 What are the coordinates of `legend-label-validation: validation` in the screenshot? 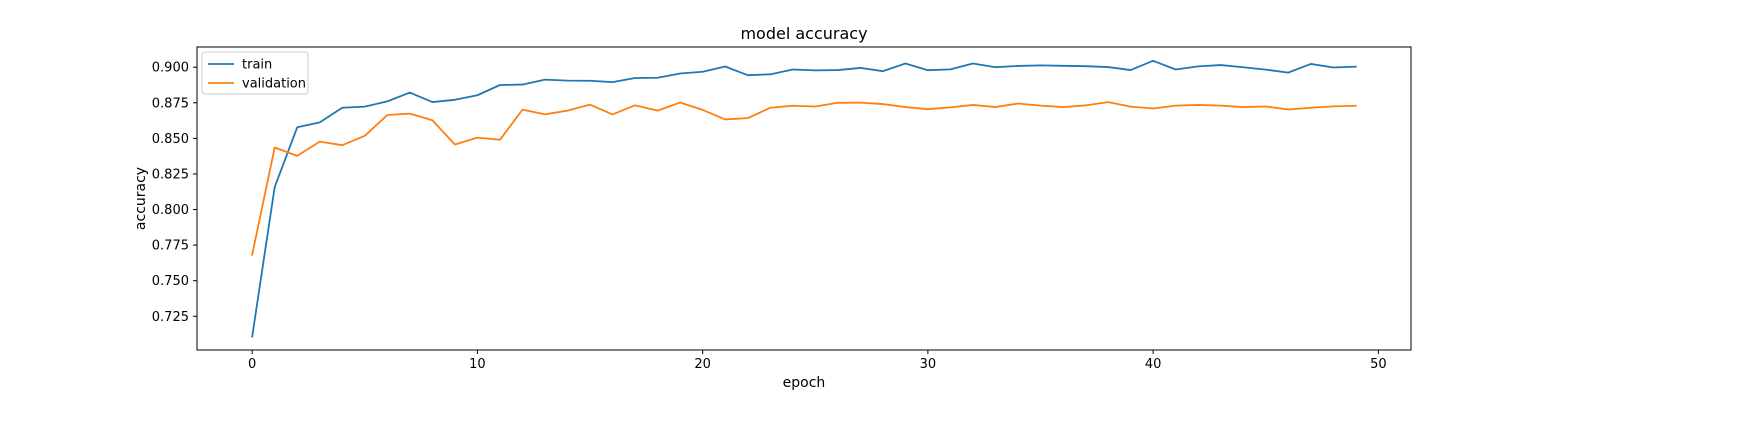 It's located at (274, 84).